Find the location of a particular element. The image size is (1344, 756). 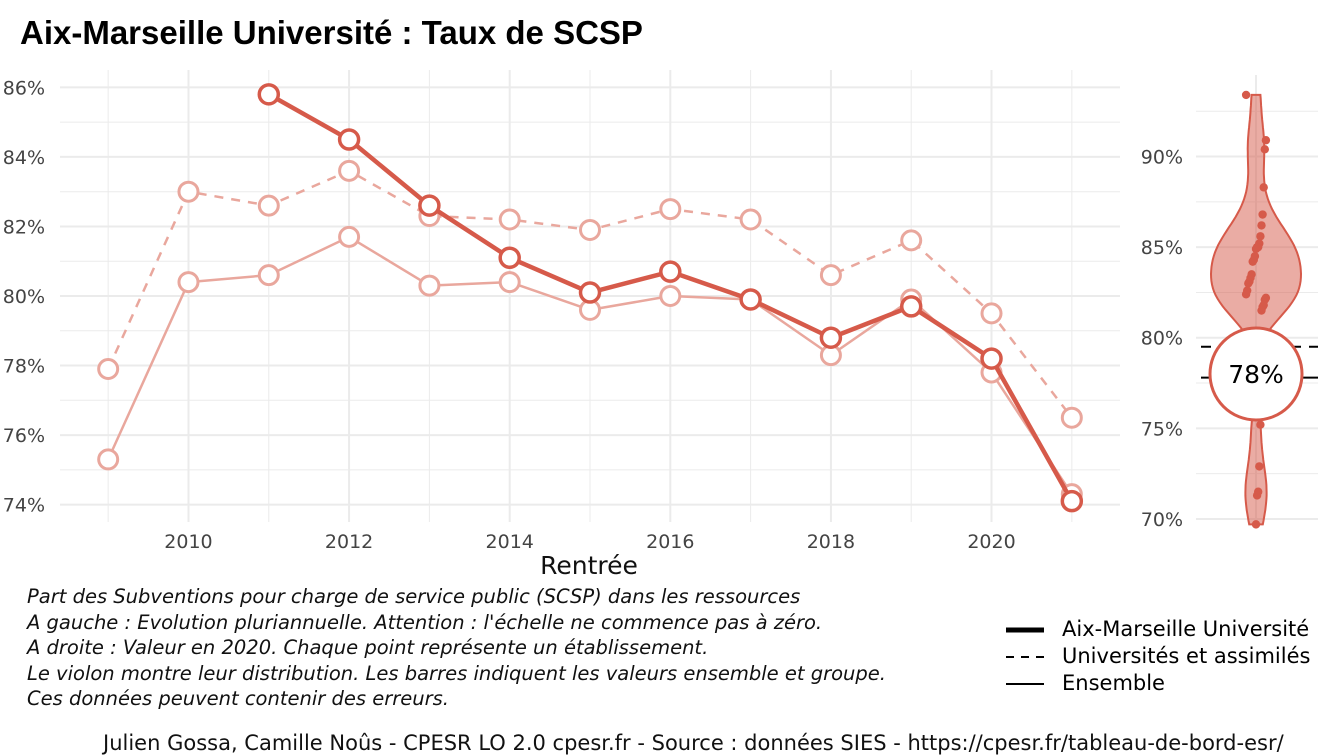

violin-y-tick-label: 75% is located at coordinates (1162, 429).